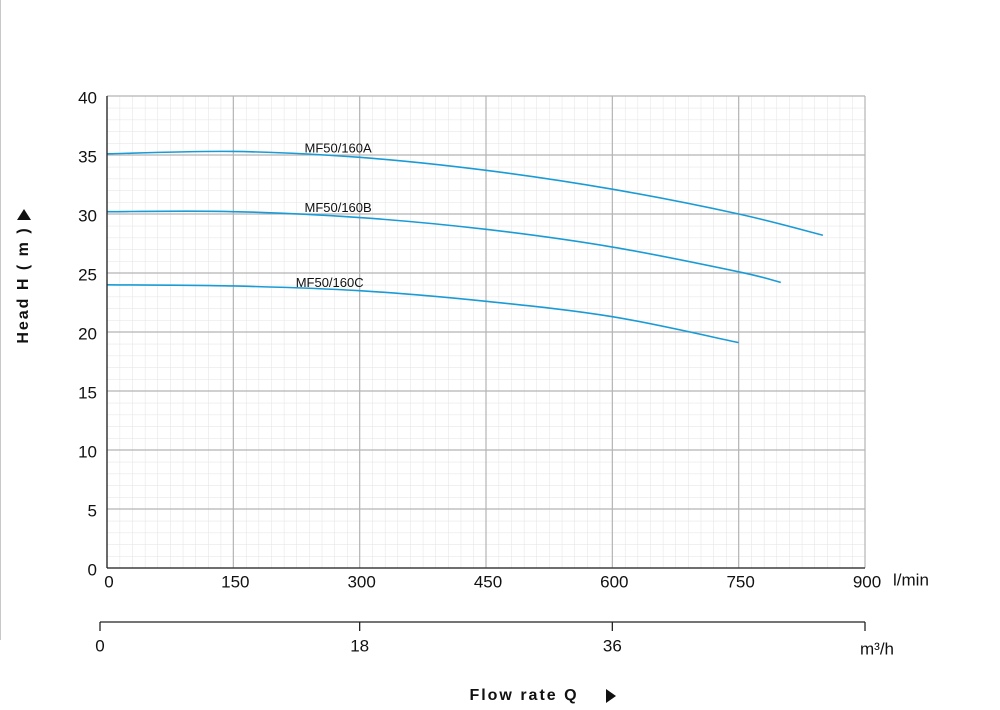 Image resolution: width=1000 pixels, height=710 pixels. What do you see at coordinates (361, 581) in the screenshot?
I see `x-tick-label: 300` at bounding box center [361, 581].